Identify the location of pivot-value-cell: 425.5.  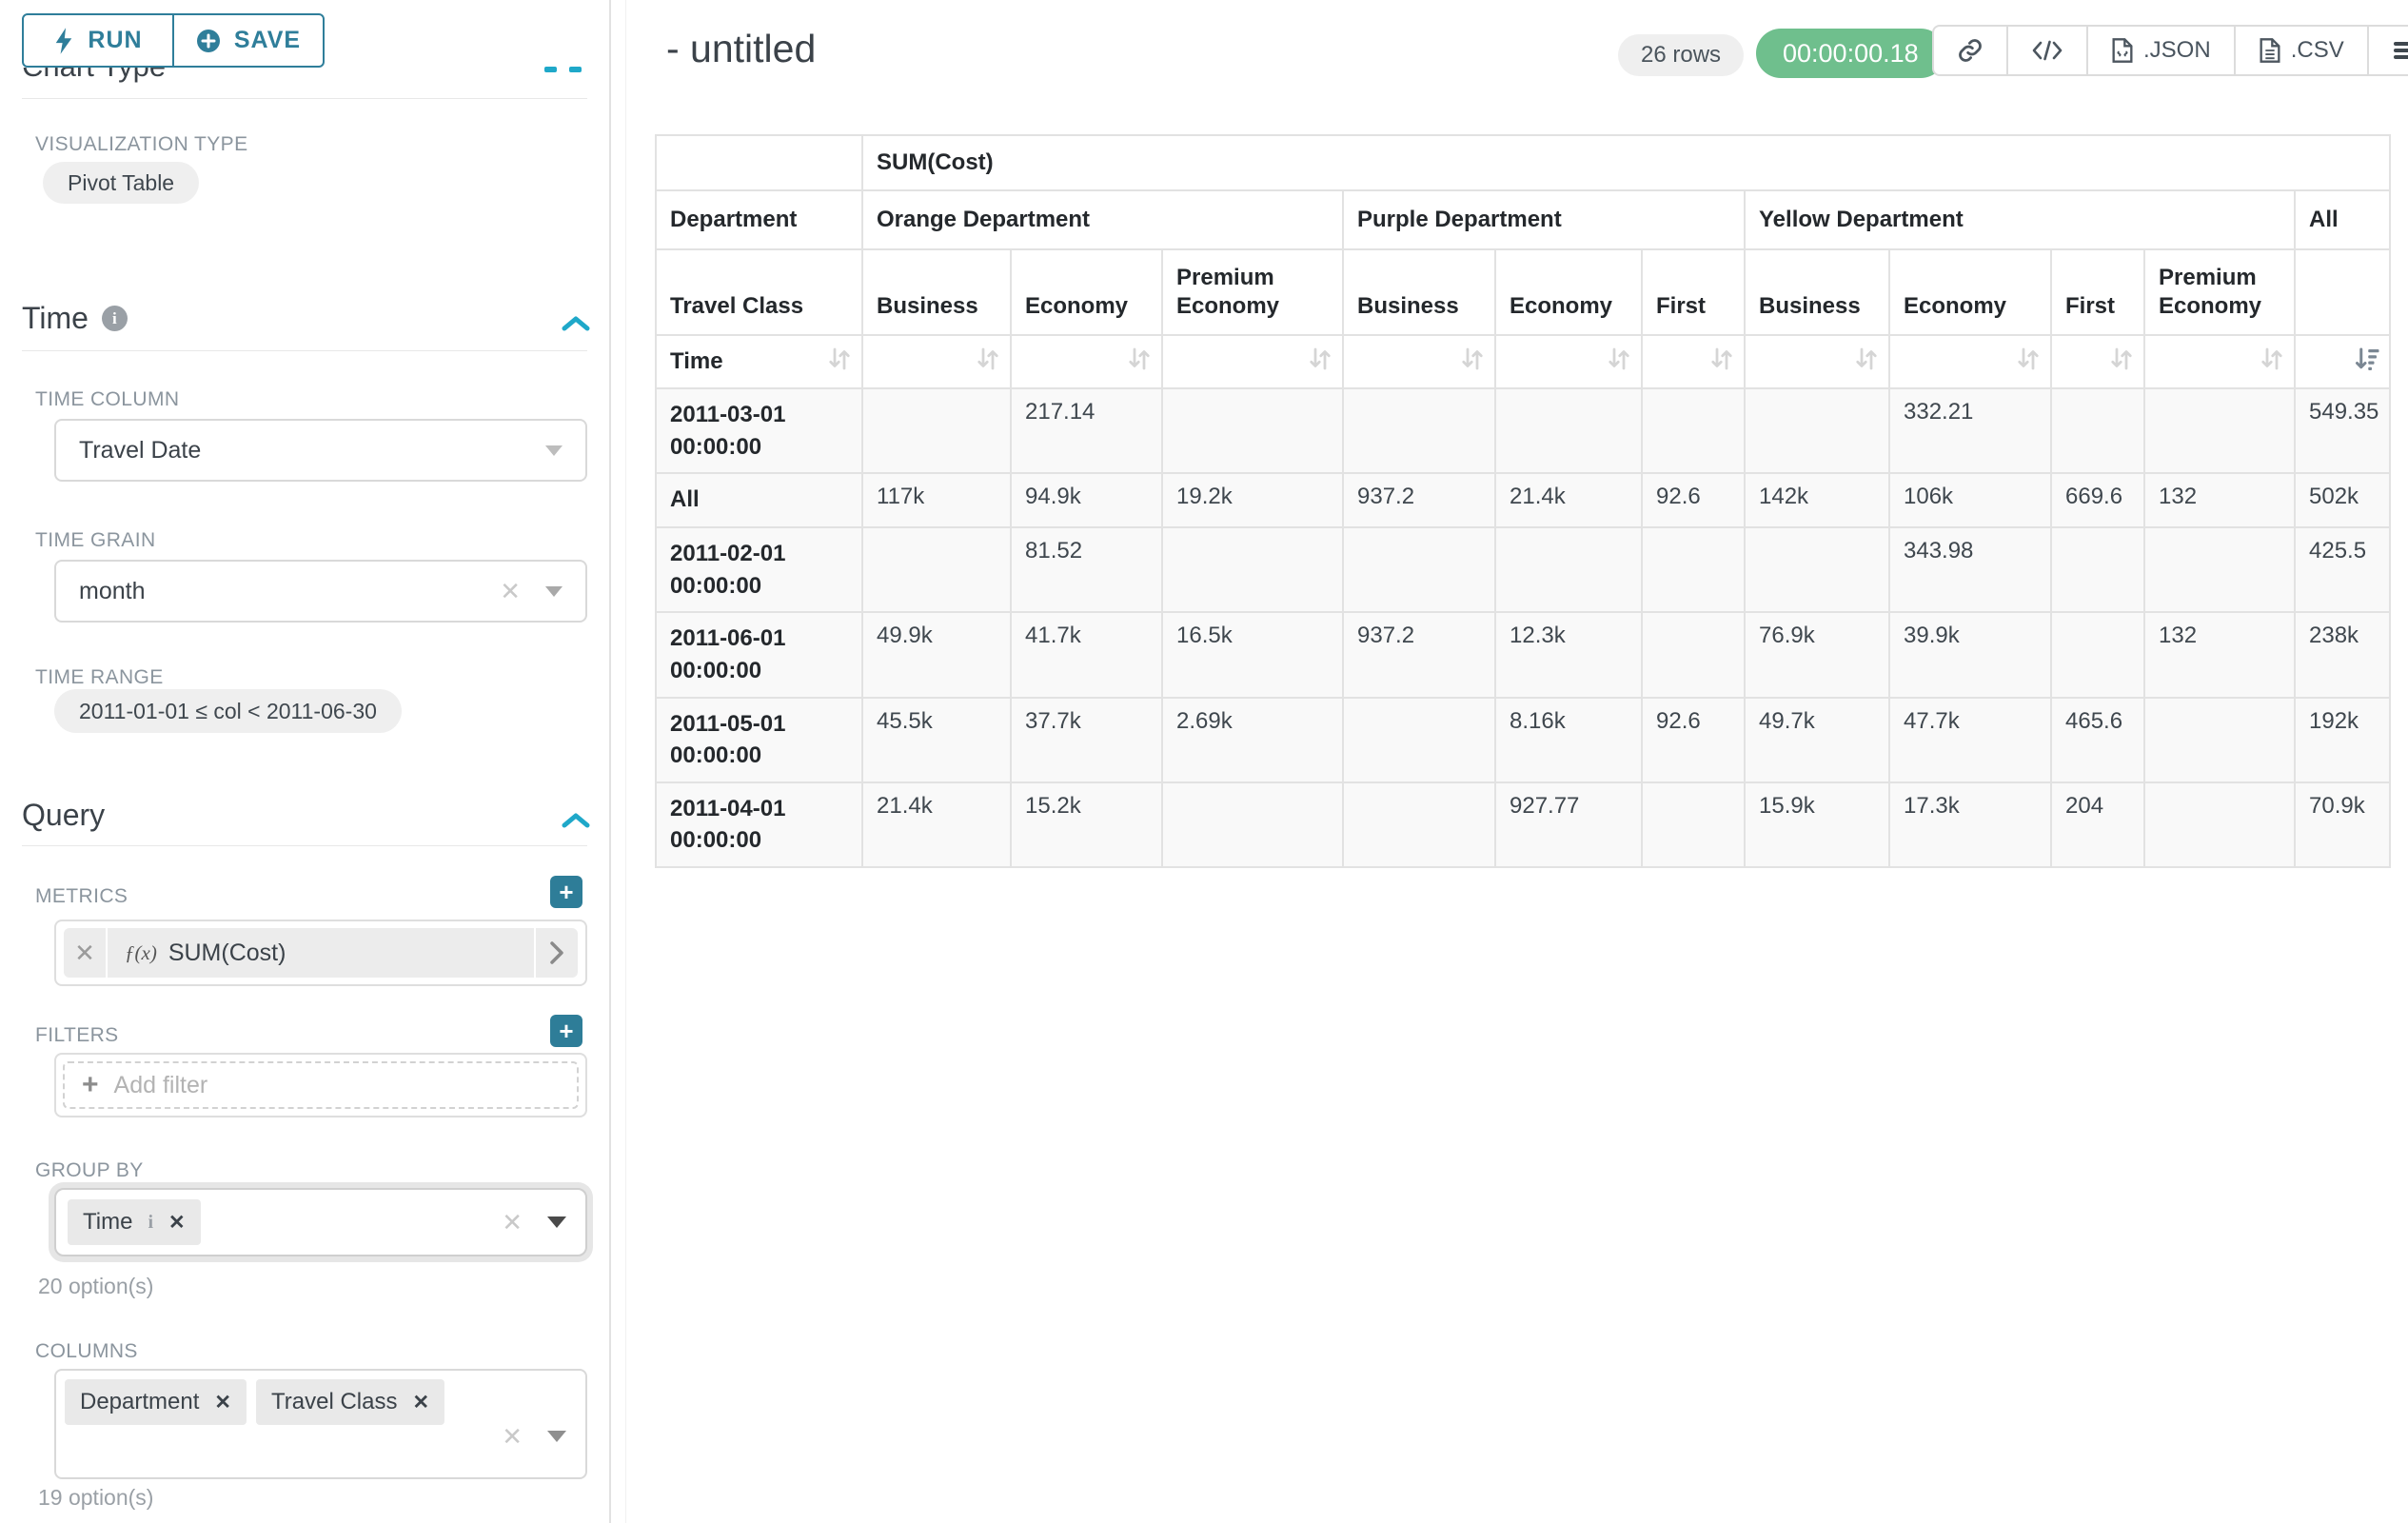
(2342, 570).